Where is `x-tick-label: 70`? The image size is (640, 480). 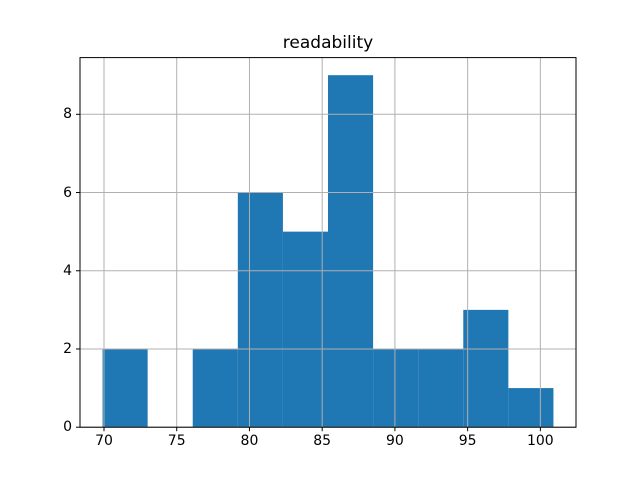
x-tick-label: 70 is located at coordinates (104, 441).